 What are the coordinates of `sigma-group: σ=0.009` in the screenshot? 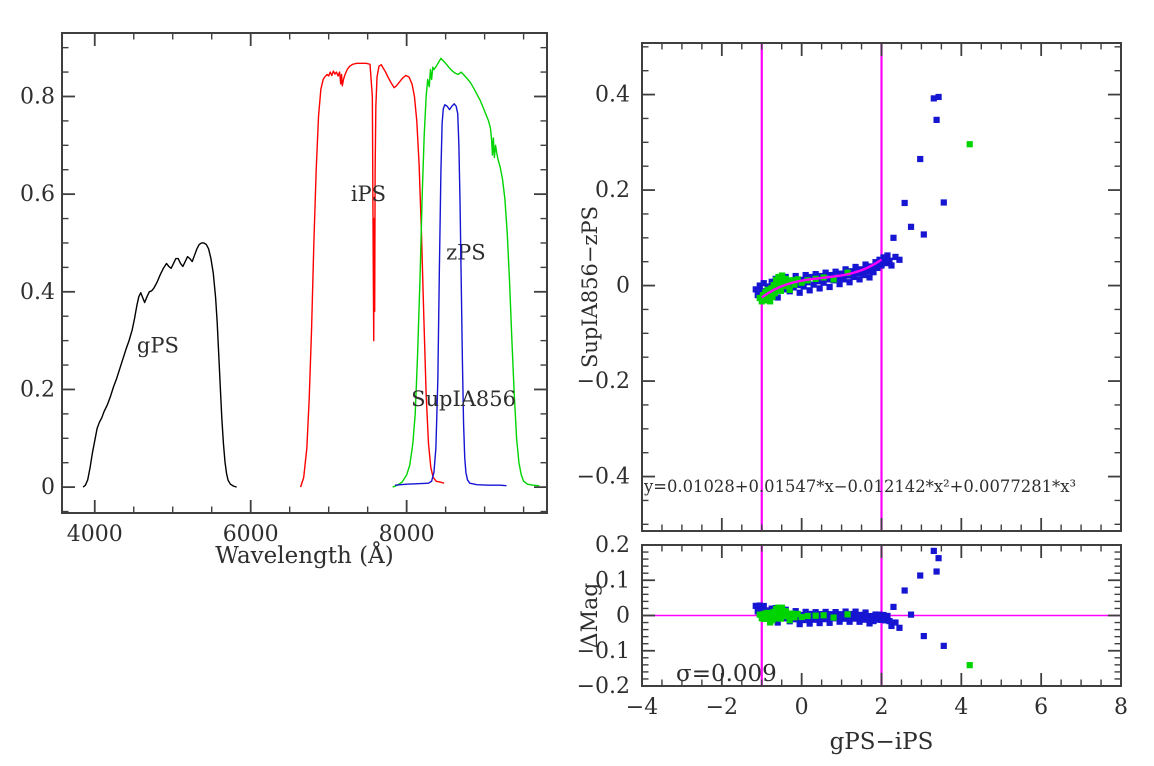 It's located at (726, 674).